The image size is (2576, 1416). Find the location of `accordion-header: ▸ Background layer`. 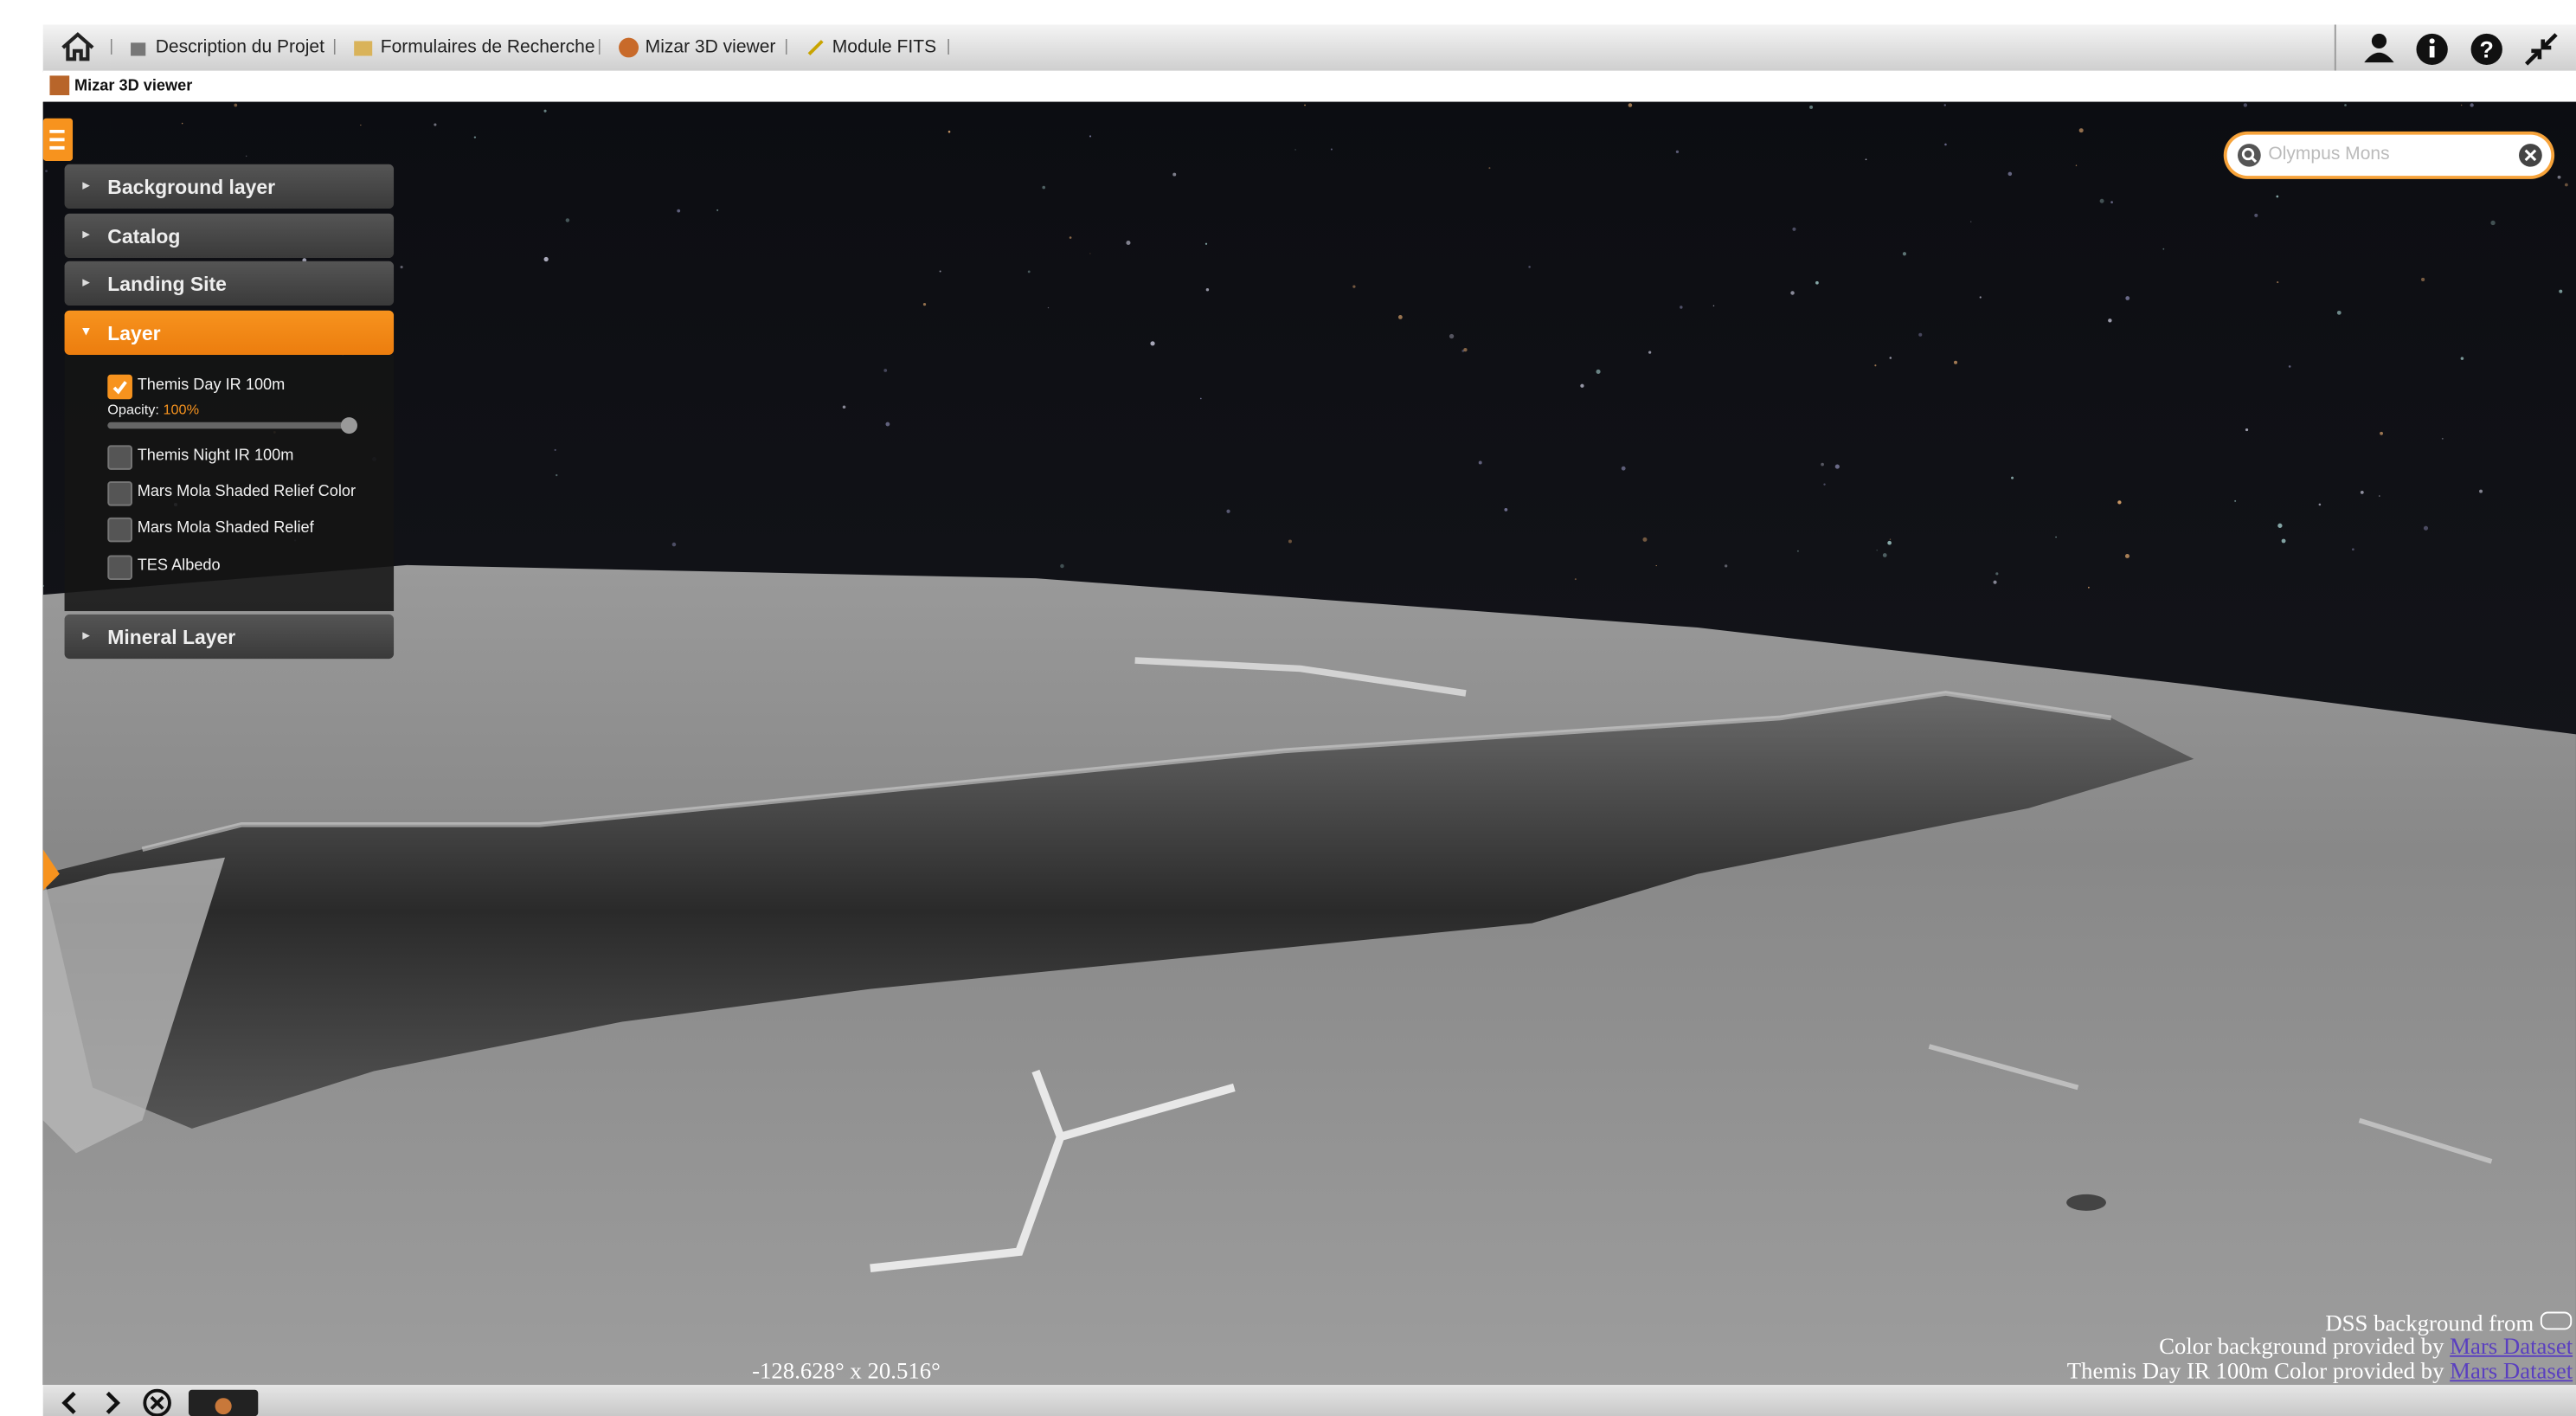

accordion-header: ▸ Background layer is located at coordinates (230, 186).